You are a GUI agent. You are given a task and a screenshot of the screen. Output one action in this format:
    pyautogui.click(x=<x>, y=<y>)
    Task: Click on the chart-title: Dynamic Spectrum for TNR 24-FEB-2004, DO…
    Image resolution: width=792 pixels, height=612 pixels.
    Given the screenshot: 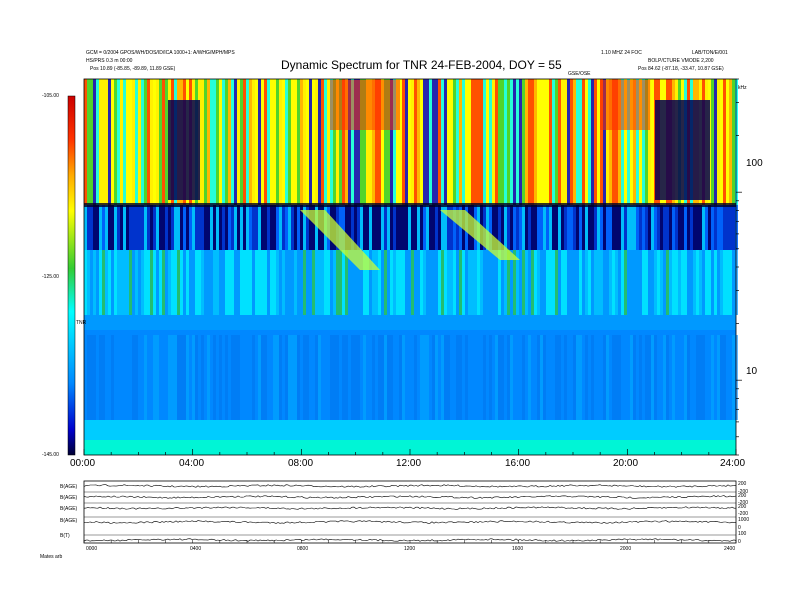 What is the action you would take?
    pyautogui.click(x=421, y=65)
    